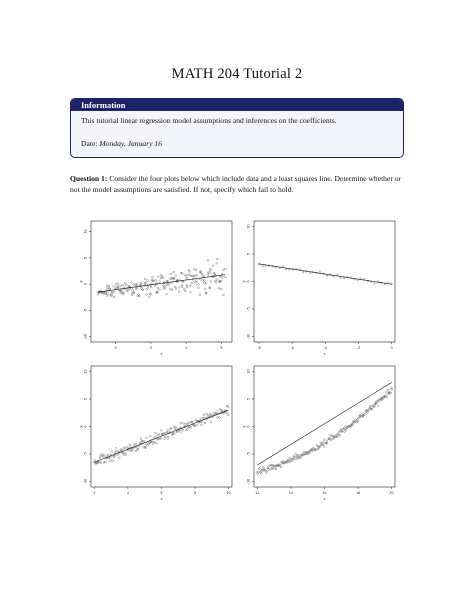  I want to click on y-tick-label: 10, so click(86, 372).